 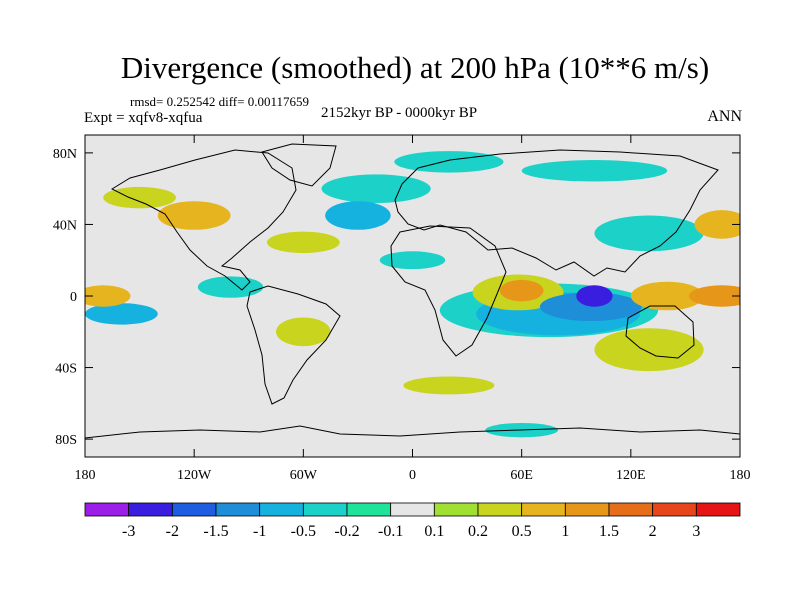 I want to click on coast-south-america, so click(x=293, y=345).